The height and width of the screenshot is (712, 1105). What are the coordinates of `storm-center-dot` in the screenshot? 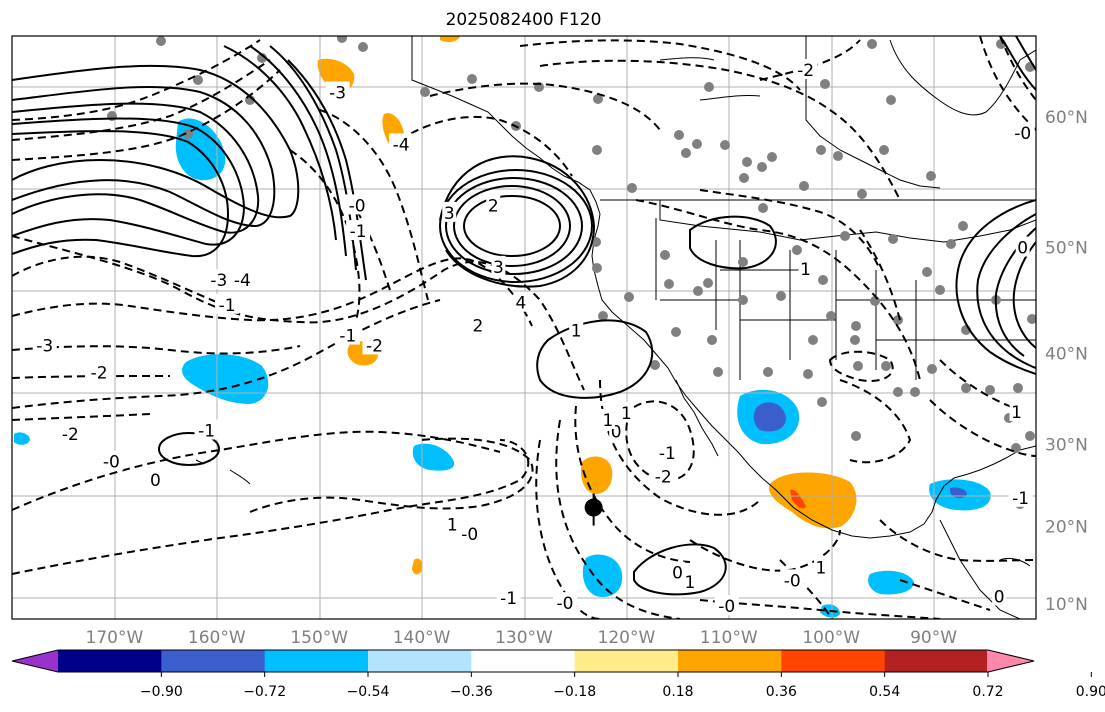 It's located at (593, 507).